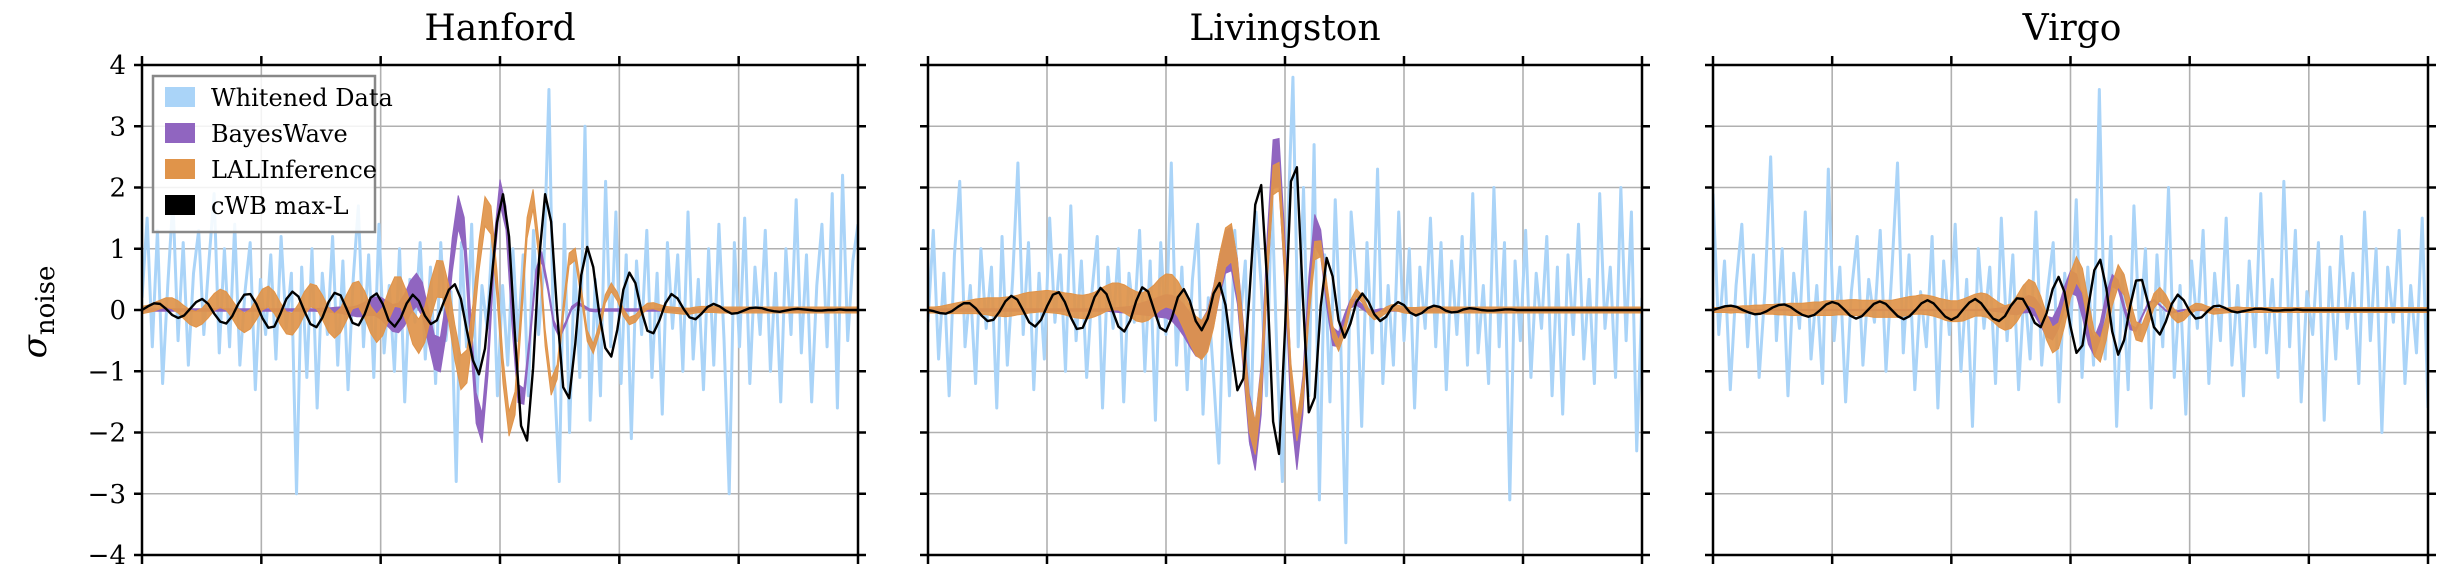 This screenshot has height=585, width=2462. I want to click on y-axis-label: σnoise, so click(38, 312).